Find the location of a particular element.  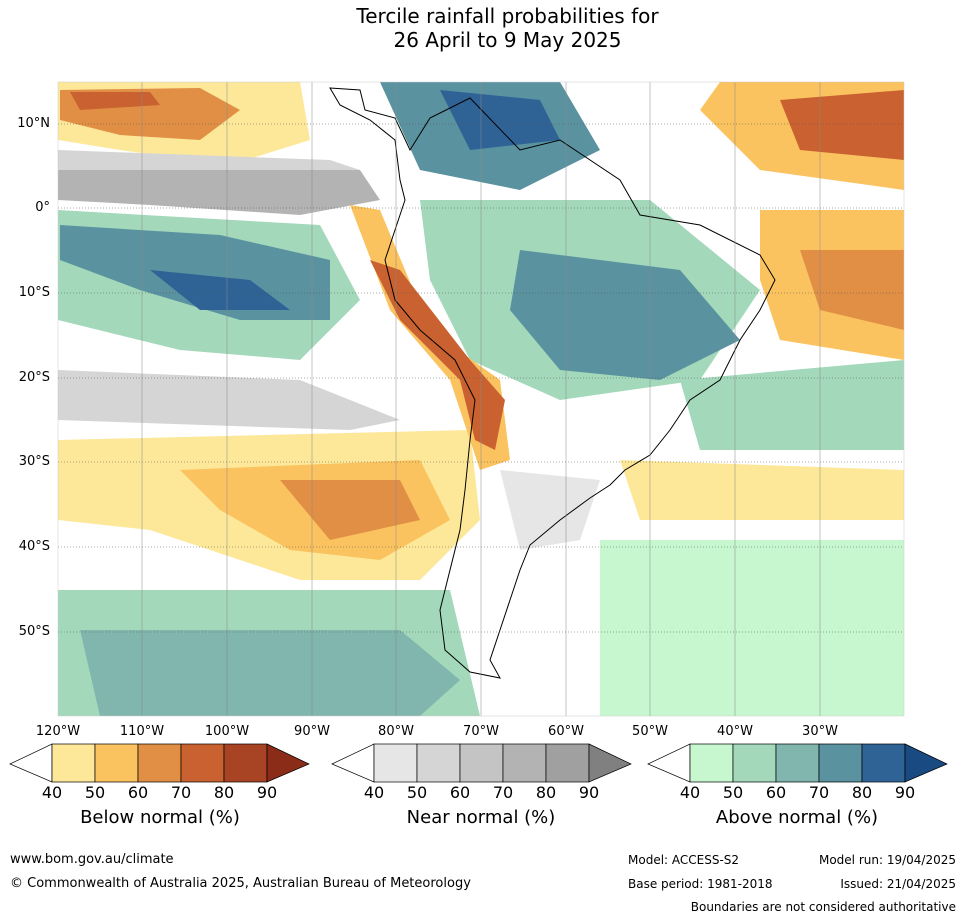

colorbar-below-title: Below normal (%) is located at coordinates (160, 817).